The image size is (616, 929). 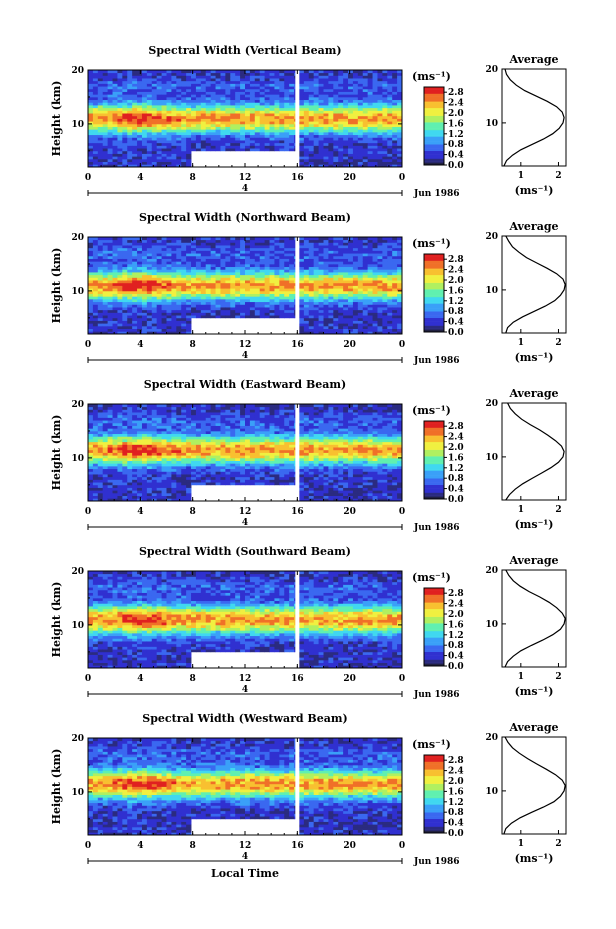 I want to click on y-axis-label: Height (km), so click(x=56, y=119).